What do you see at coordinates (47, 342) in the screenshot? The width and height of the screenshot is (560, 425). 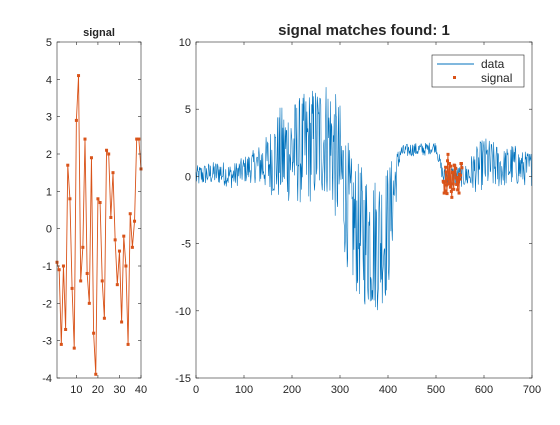 I see `signal-ytick-label: -3` at bounding box center [47, 342].